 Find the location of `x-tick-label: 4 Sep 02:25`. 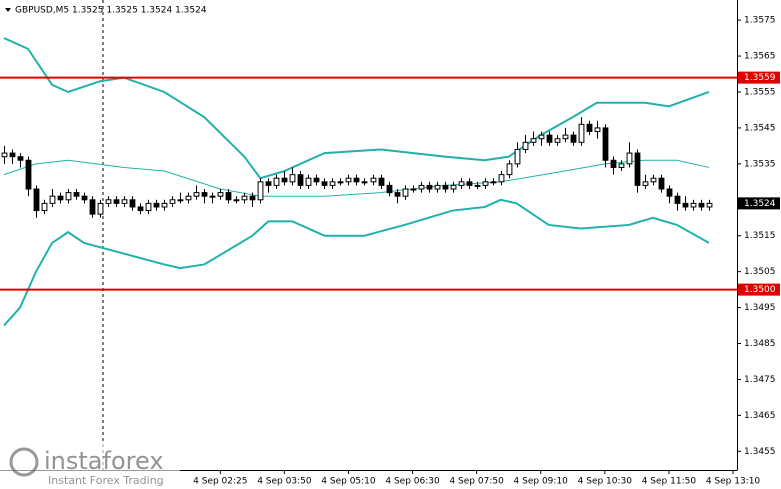

x-tick-label: 4 Sep 02:25 is located at coordinates (220, 482).